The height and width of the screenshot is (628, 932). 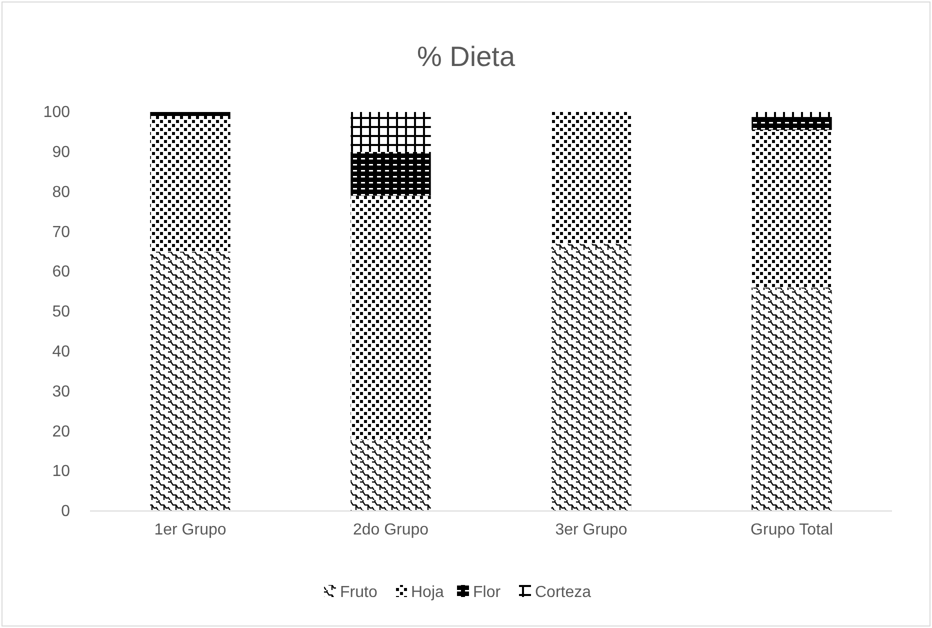 I want to click on y-tick-label: 20, so click(x=61, y=431).